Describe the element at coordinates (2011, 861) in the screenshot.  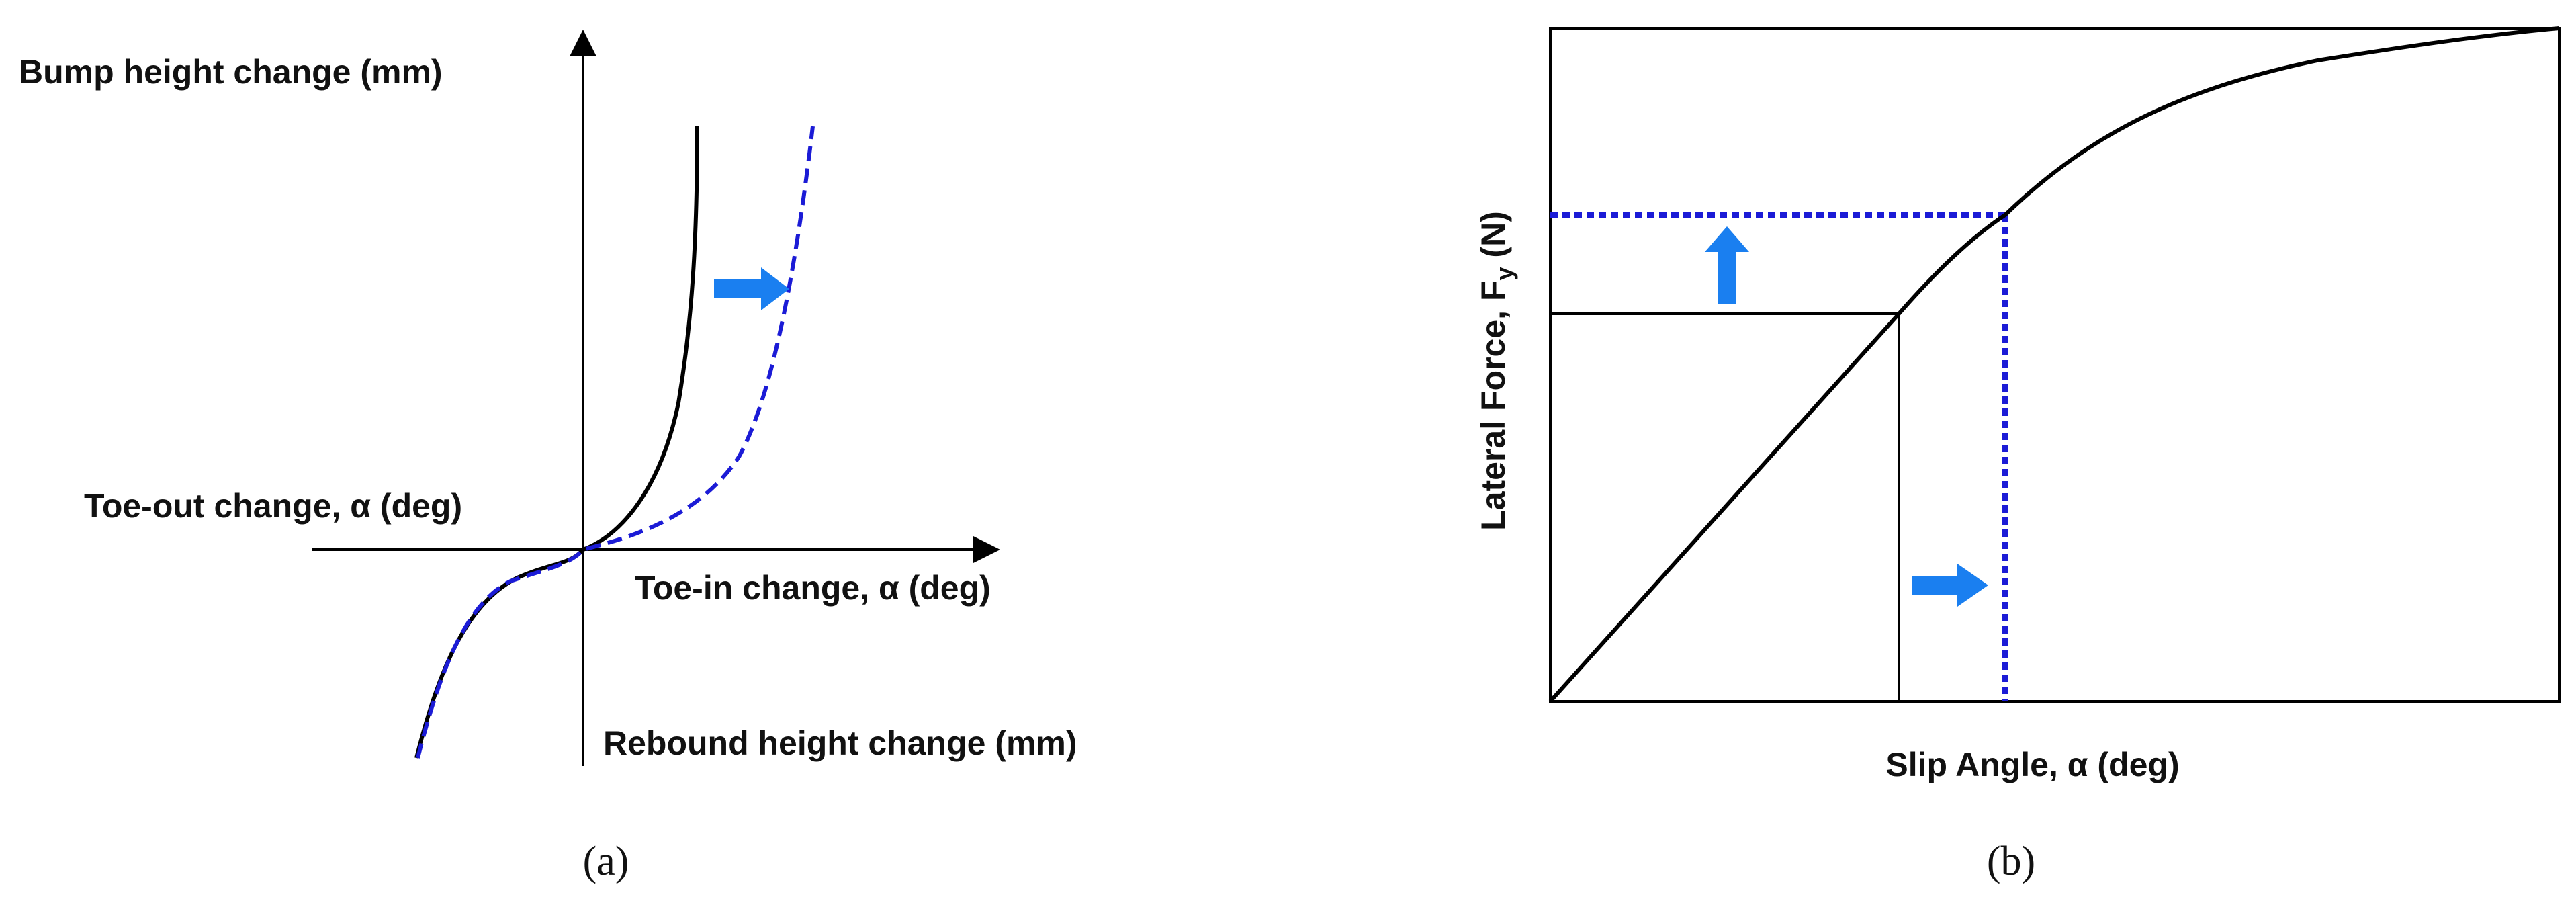
I see `panel-b-caption: (b)` at that location.